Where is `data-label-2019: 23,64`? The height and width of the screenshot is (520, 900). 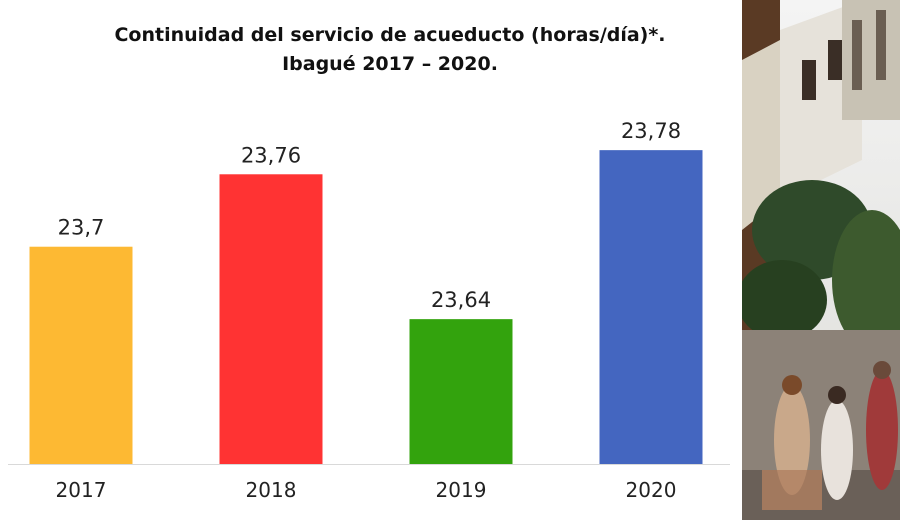 data-label-2019: 23,64 is located at coordinates (461, 300).